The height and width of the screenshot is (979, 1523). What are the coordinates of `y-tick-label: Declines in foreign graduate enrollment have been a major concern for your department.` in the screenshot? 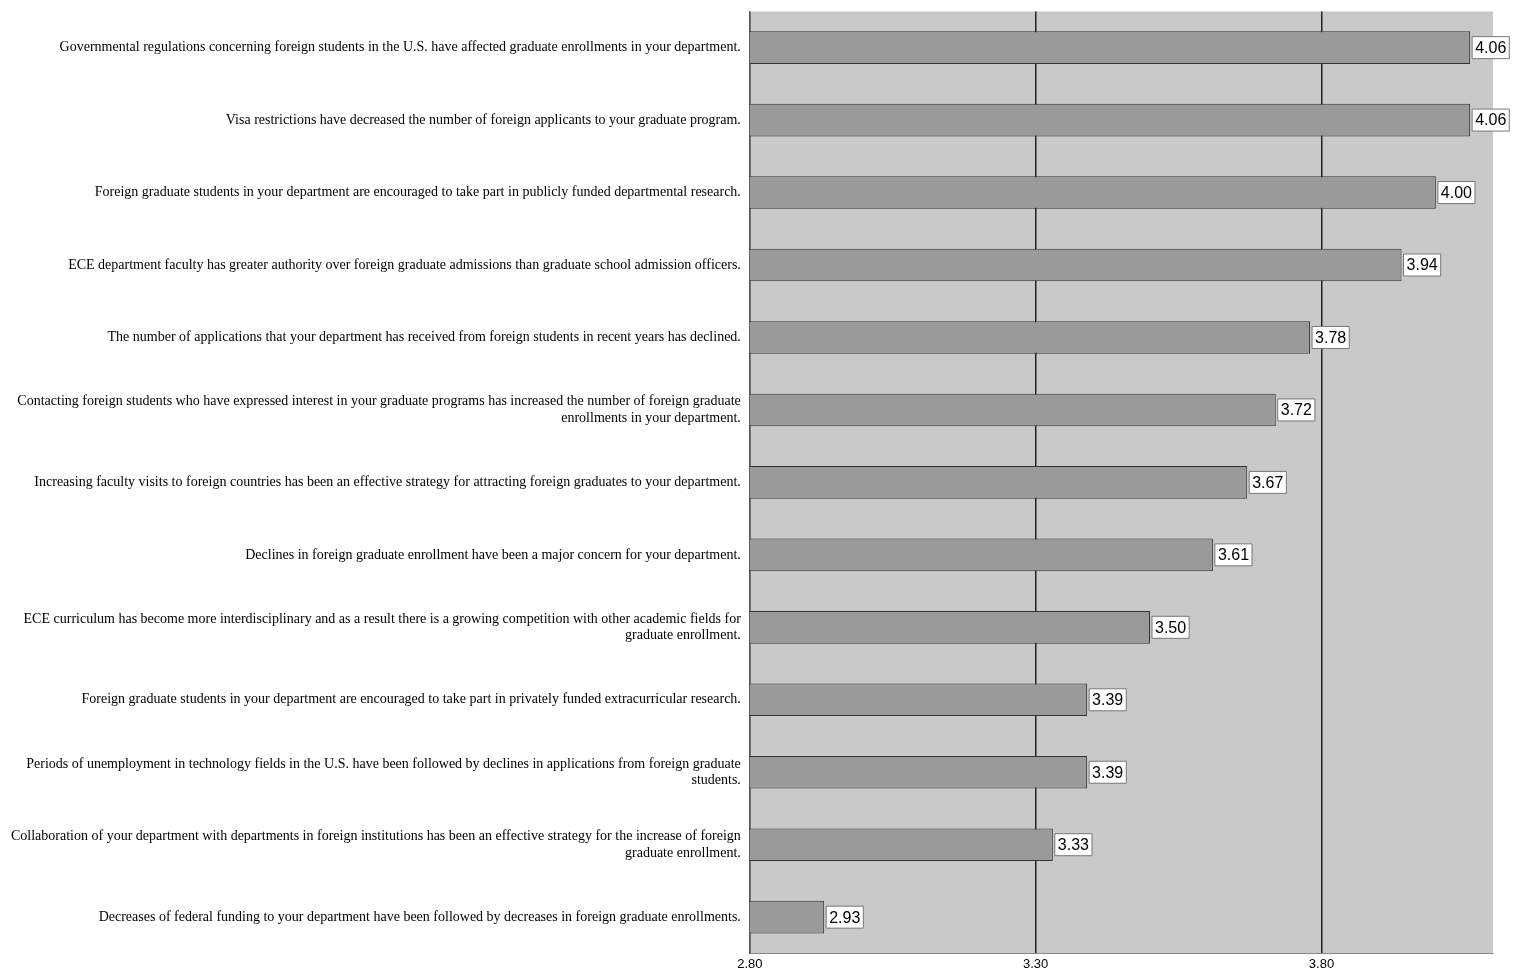 It's located at (493, 554).